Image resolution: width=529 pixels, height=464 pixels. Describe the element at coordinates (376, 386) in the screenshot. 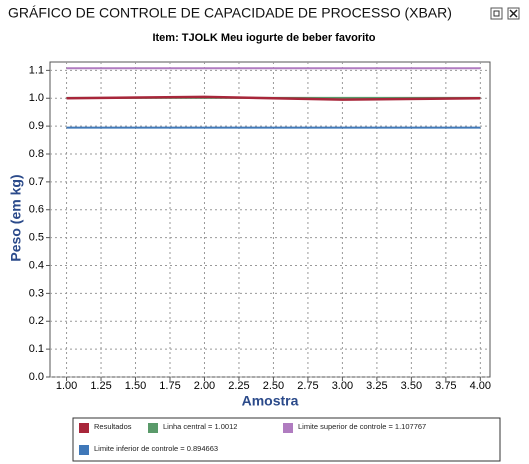

I see `x-tick-label: 3.25` at that location.